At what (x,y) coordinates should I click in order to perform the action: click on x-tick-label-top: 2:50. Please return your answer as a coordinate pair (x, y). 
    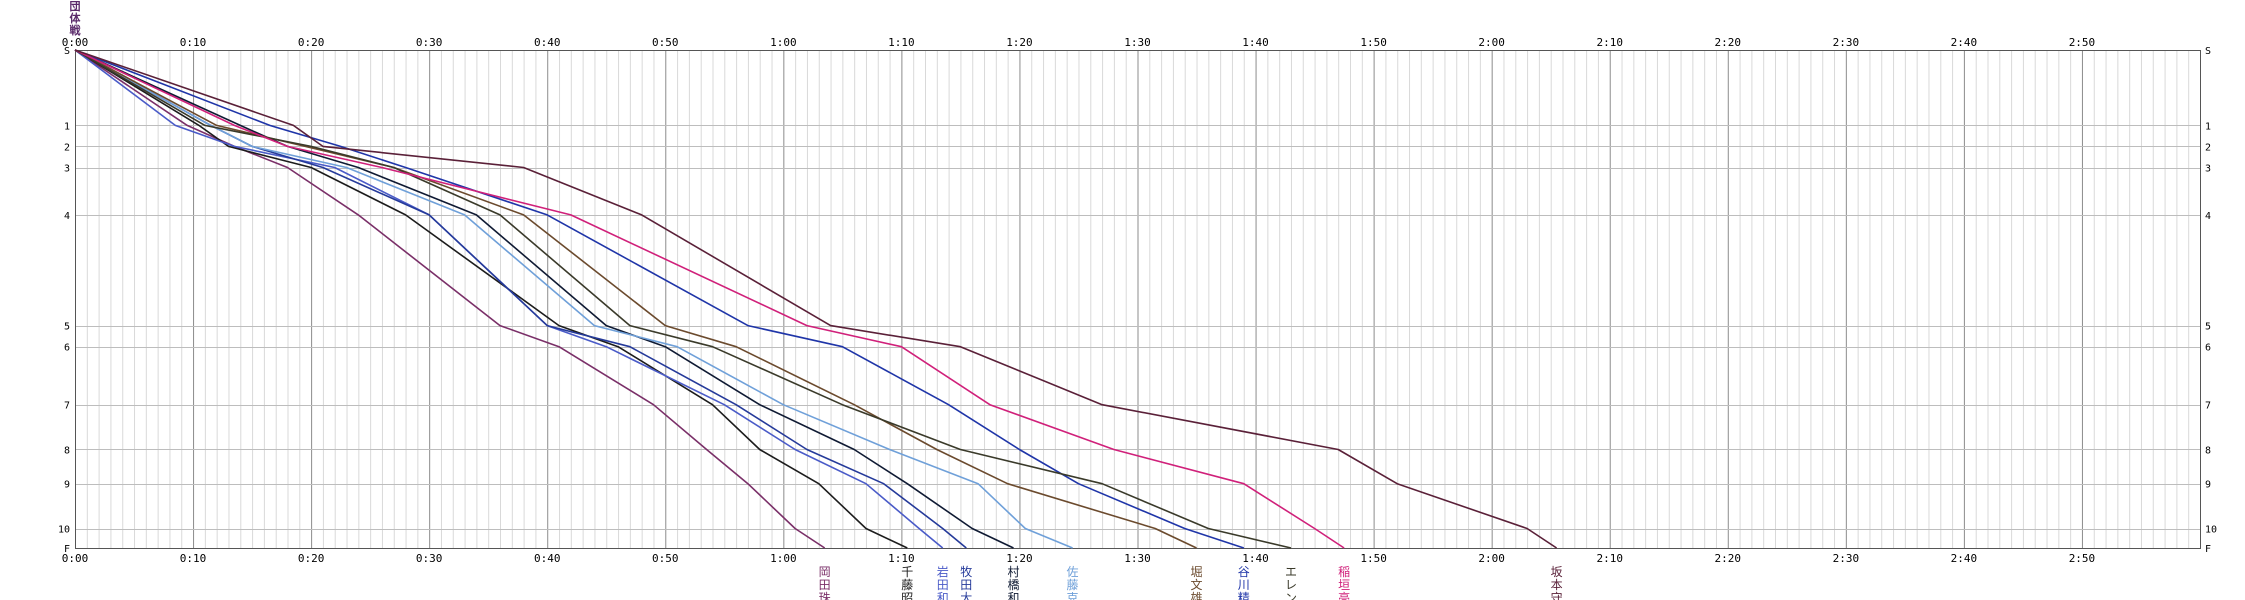
    Looking at the image, I should click on (2082, 42).